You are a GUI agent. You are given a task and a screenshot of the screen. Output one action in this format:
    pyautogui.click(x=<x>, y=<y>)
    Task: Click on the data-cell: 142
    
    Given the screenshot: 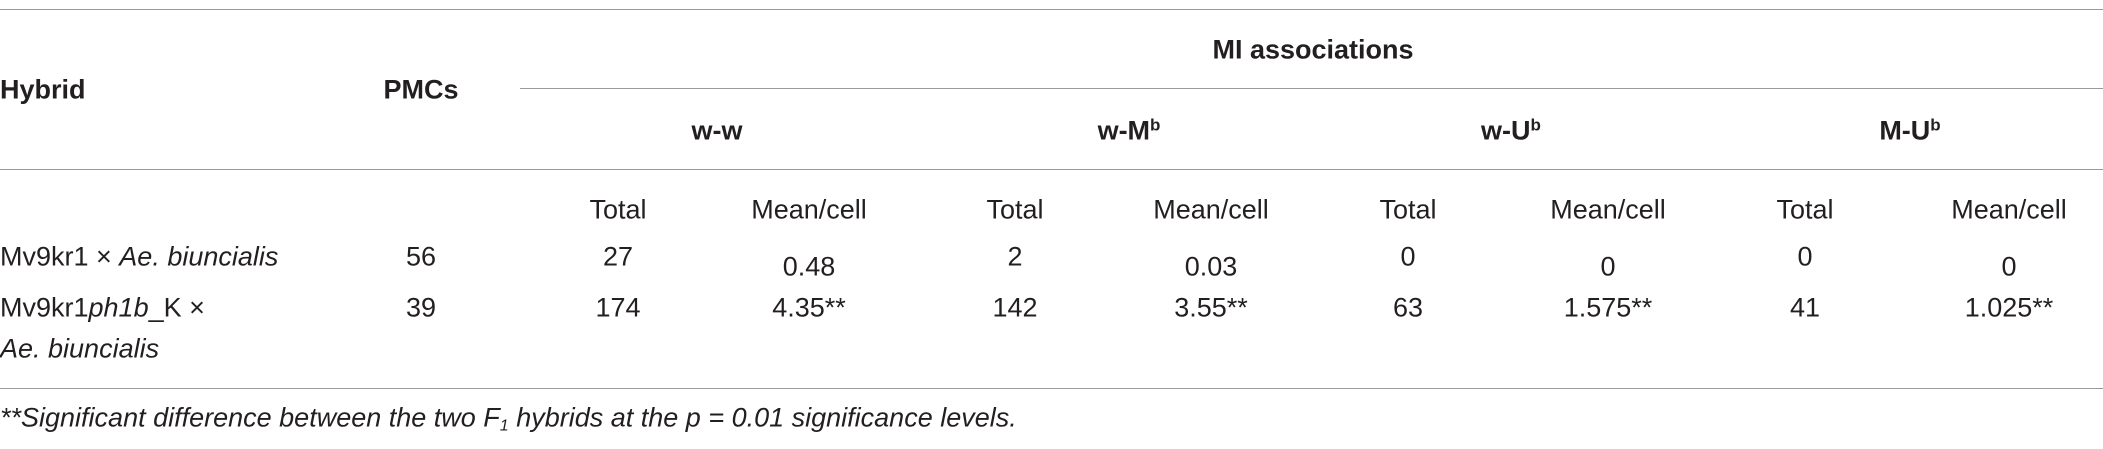 What is the action you would take?
    pyautogui.click(x=1015, y=307)
    